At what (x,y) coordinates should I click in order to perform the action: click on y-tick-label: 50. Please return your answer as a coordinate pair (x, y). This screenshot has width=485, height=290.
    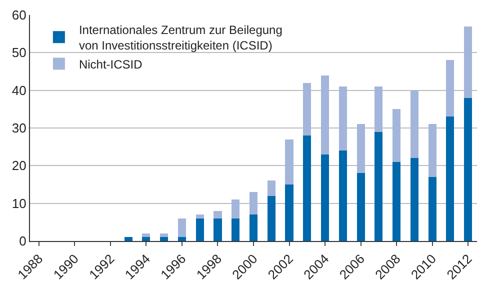
    Looking at the image, I should click on (19, 52).